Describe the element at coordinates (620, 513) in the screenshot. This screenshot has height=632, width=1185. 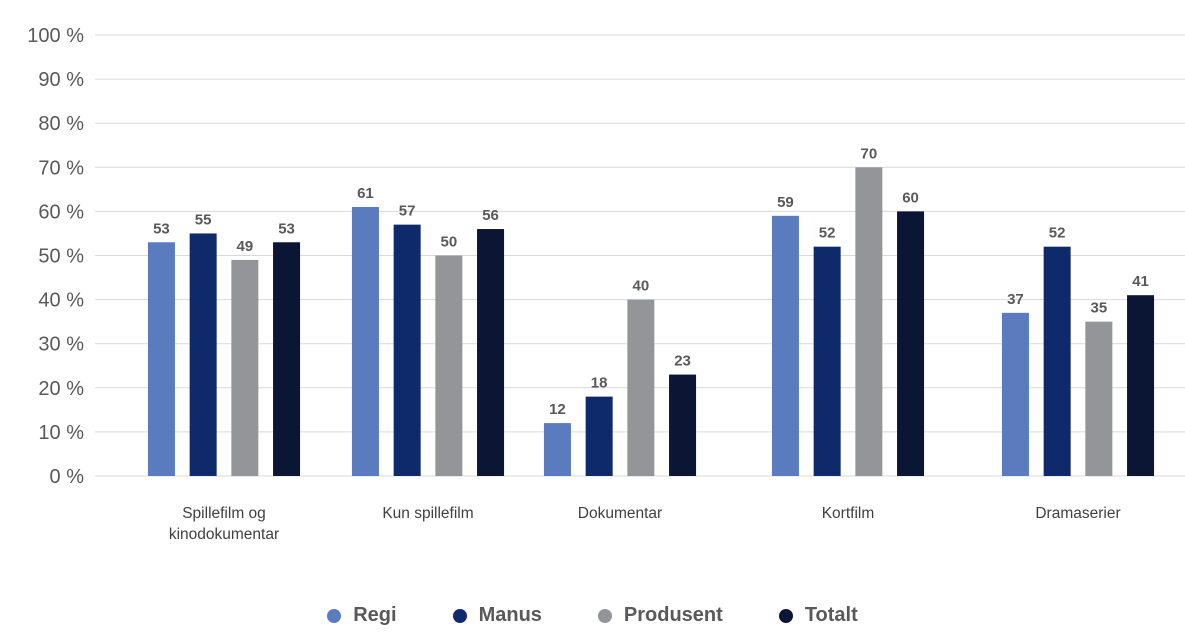
I see `x-tick-label: Dokumentar` at that location.